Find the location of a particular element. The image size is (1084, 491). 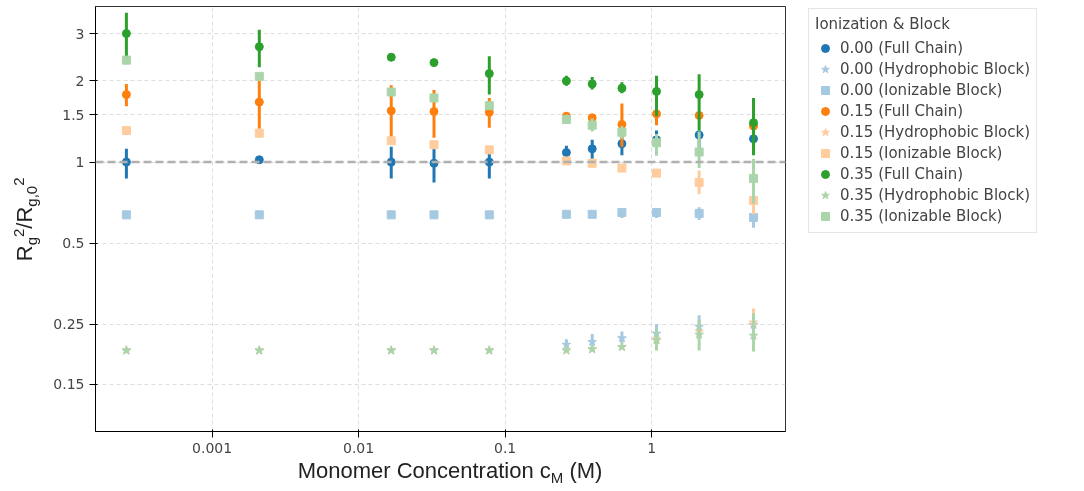

legend-label: 0.15 (Hydrophobic Block) is located at coordinates (935, 132).